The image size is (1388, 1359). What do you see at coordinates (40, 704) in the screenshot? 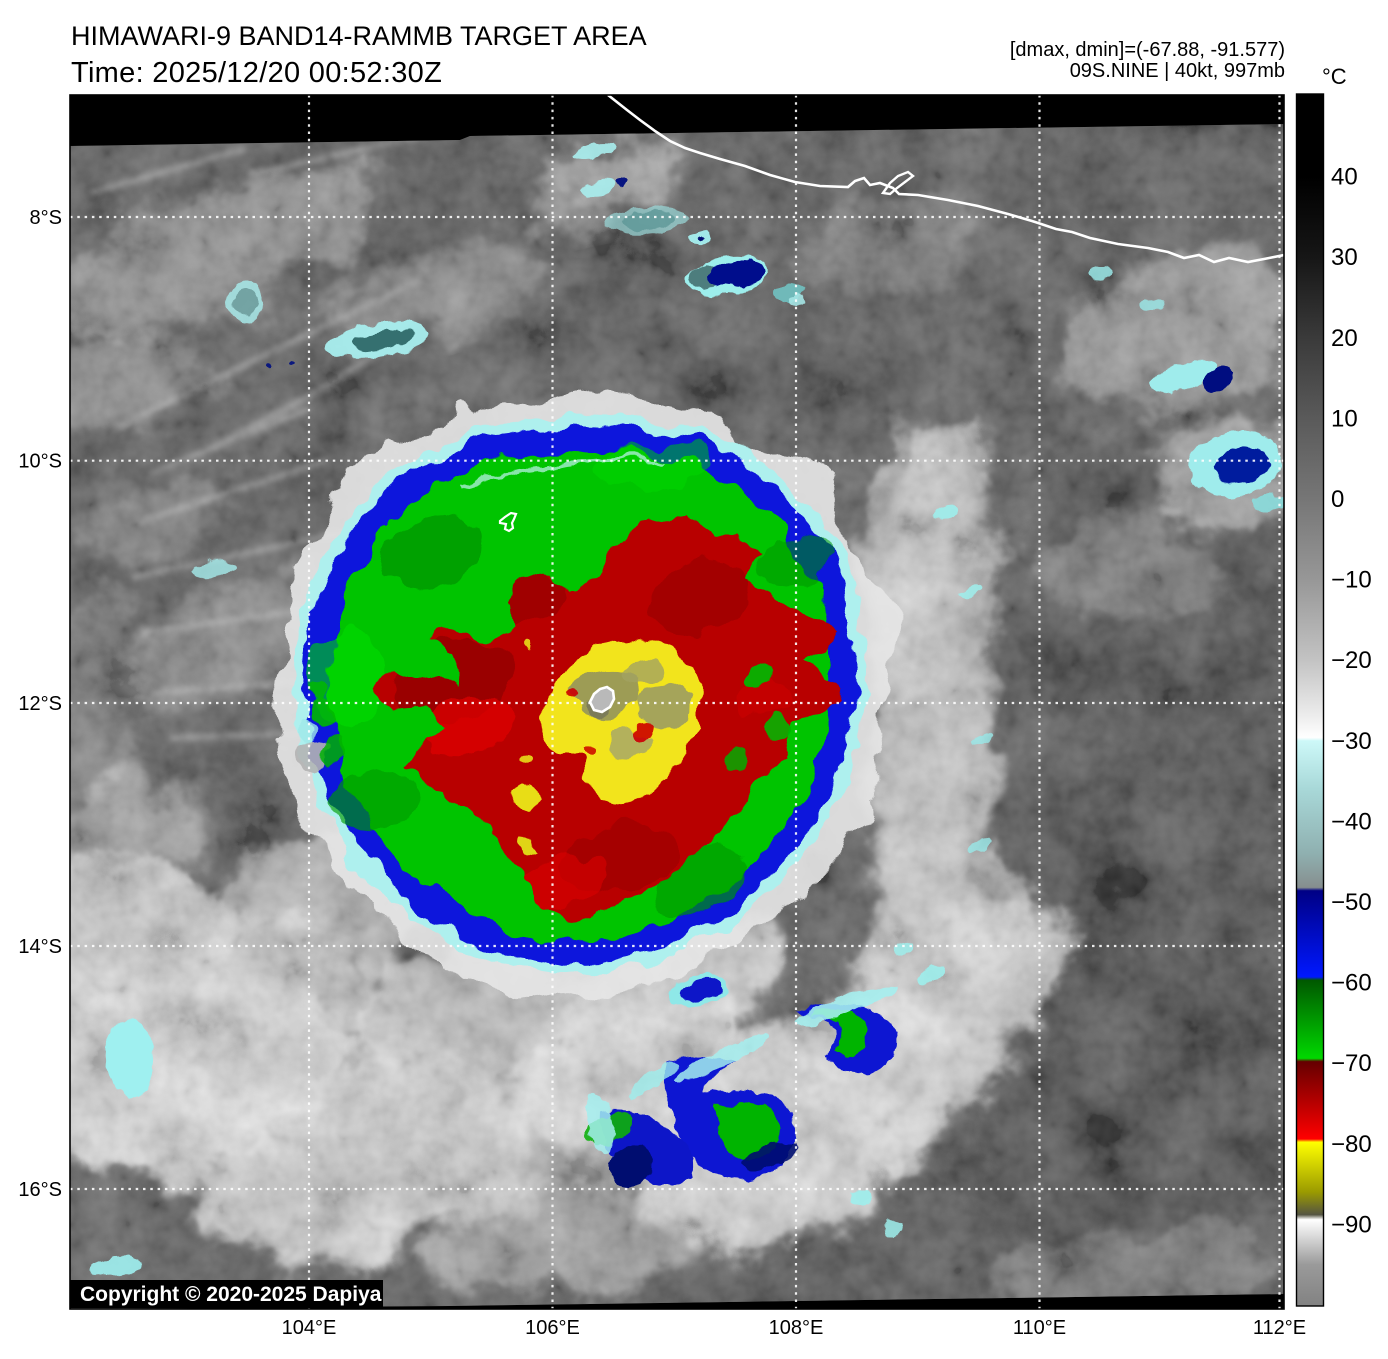
I see `svg-text: 12°S` at bounding box center [40, 704].